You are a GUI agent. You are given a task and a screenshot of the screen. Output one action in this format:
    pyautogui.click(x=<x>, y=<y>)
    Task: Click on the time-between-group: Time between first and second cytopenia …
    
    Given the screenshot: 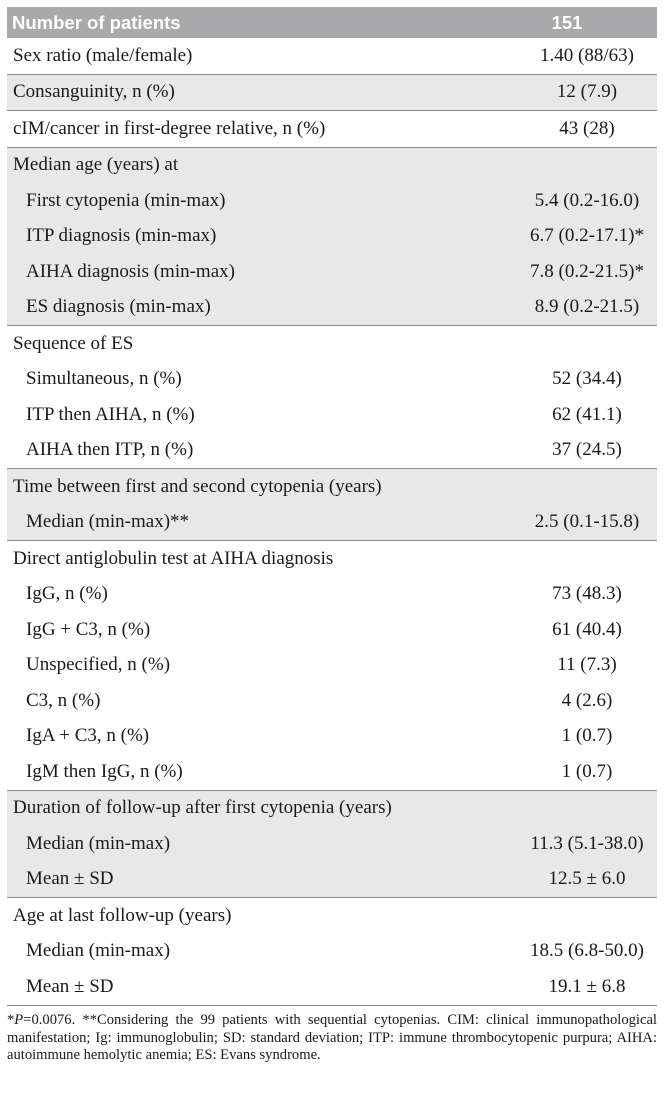 What is the action you would take?
    pyautogui.click(x=332, y=504)
    